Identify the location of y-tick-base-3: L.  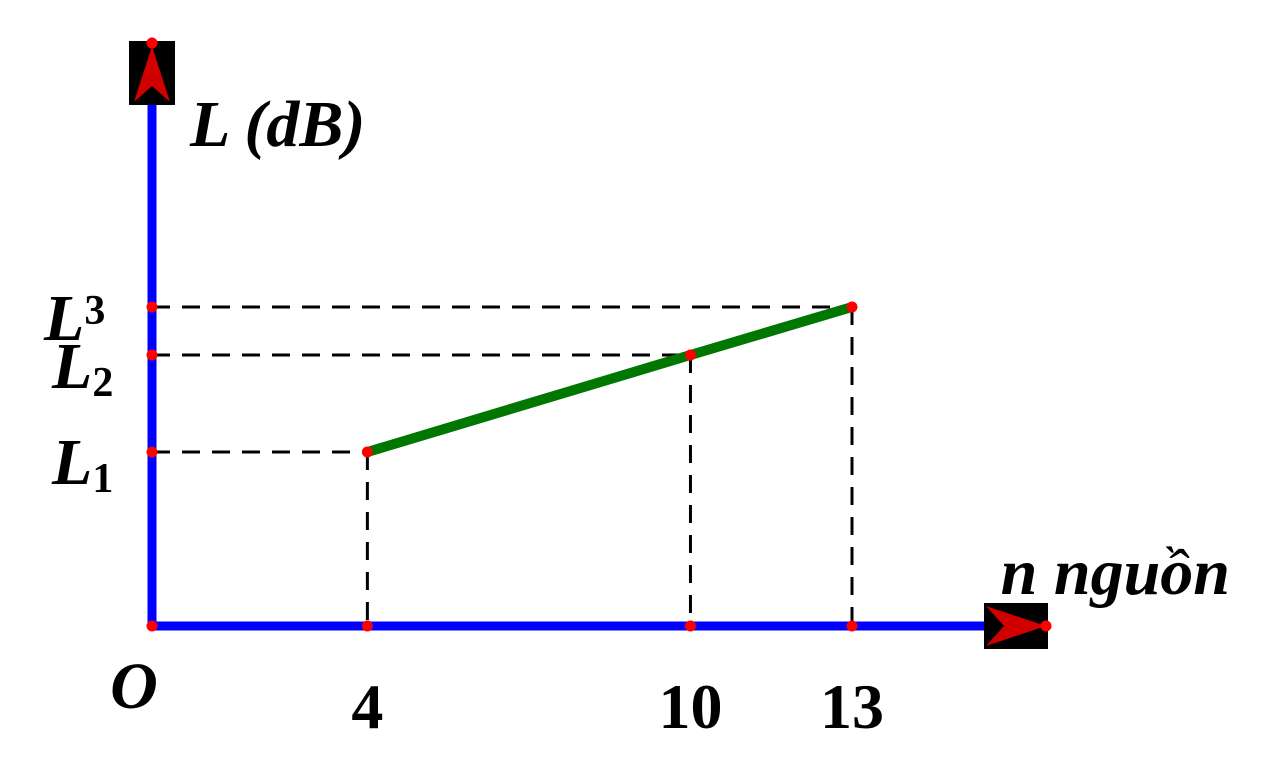
(63, 318).